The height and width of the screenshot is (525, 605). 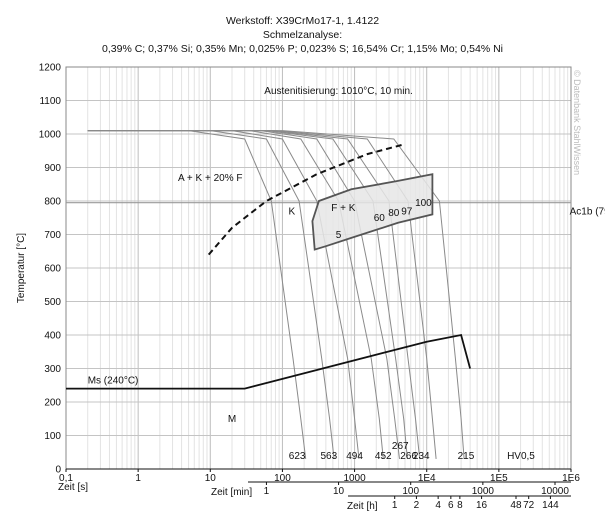 What do you see at coordinates (338, 91) in the screenshot?
I see `austenitization-label: Austenitisierung: 1010°C, 10 min.` at bounding box center [338, 91].